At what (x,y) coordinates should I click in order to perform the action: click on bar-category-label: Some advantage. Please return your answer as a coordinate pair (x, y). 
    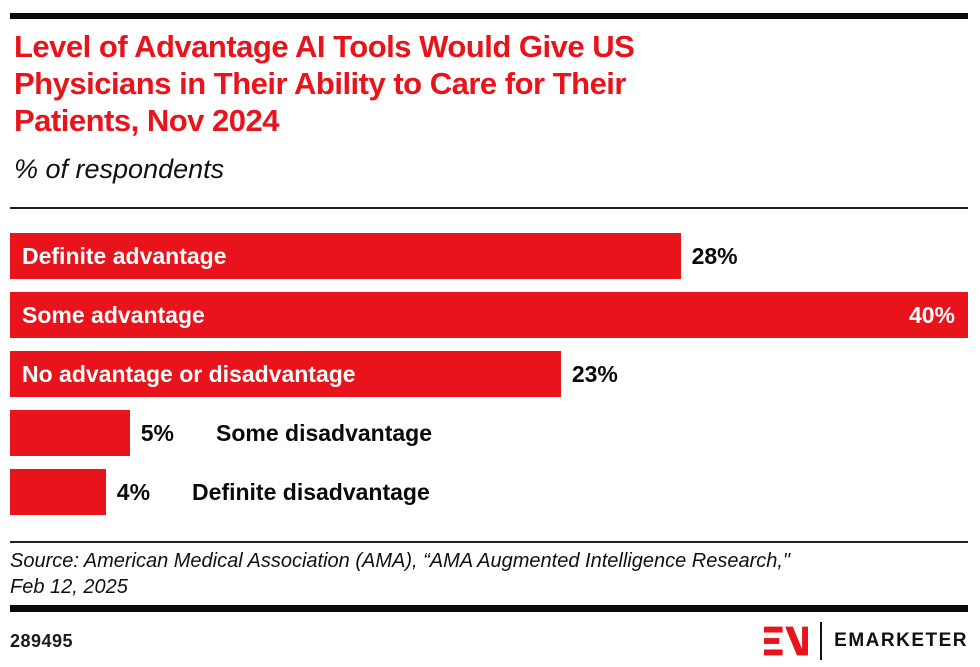
    Looking at the image, I should click on (113, 314).